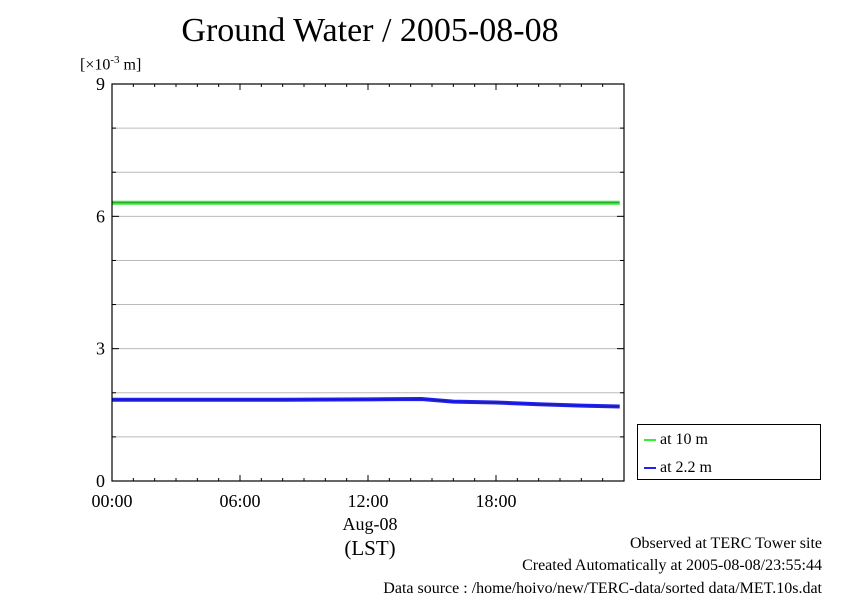 This screenshot has width=842, height=598. What do you see at coordinates (650, 440) in the screenshot?
I see `legend-swatch-green` at bounding box center [650, 440].